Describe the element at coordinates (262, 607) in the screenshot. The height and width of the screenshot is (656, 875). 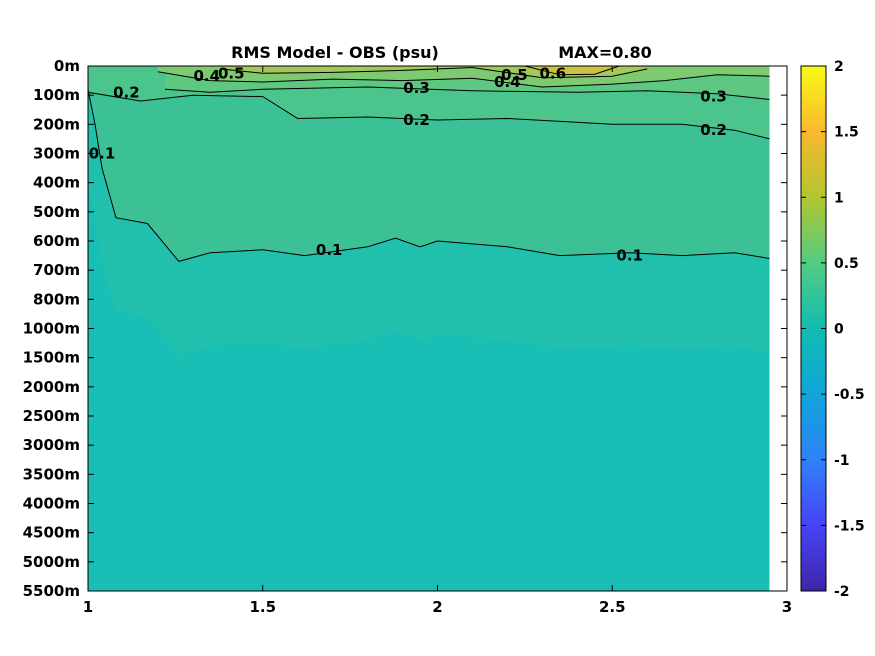
I see `x-tick-label: 1.5` at that location.